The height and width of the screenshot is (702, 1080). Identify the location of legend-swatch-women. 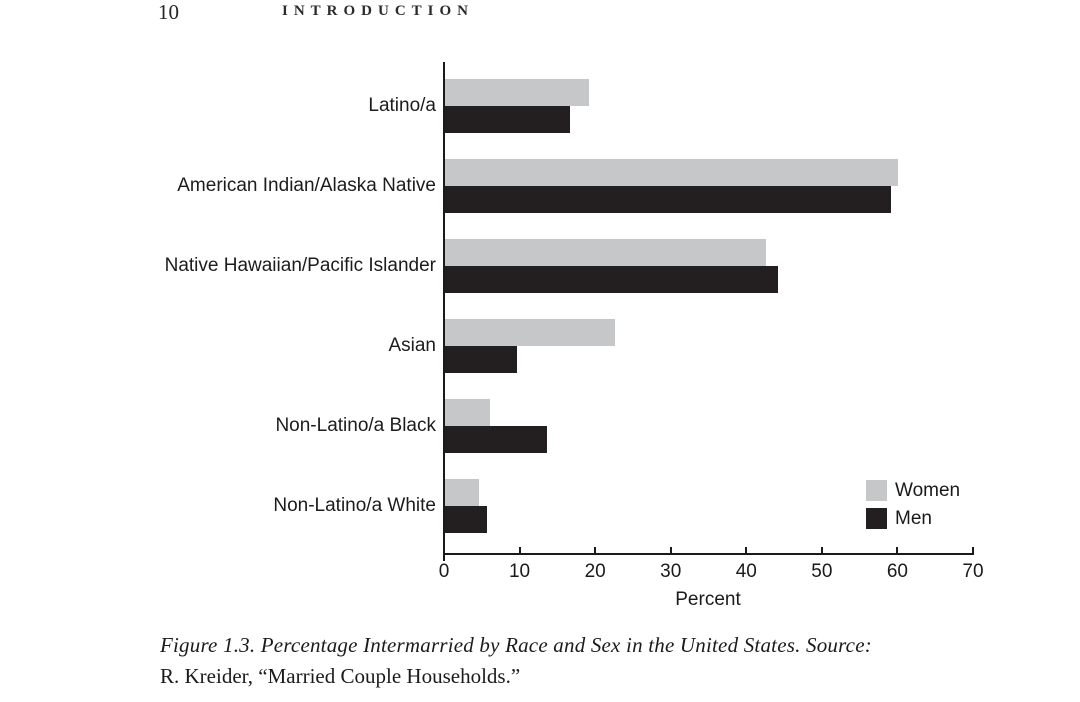
(876, 490).